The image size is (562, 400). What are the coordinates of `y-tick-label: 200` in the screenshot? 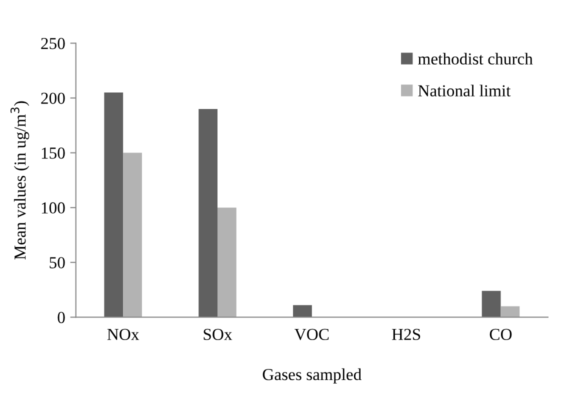 It's located at (53, 98).